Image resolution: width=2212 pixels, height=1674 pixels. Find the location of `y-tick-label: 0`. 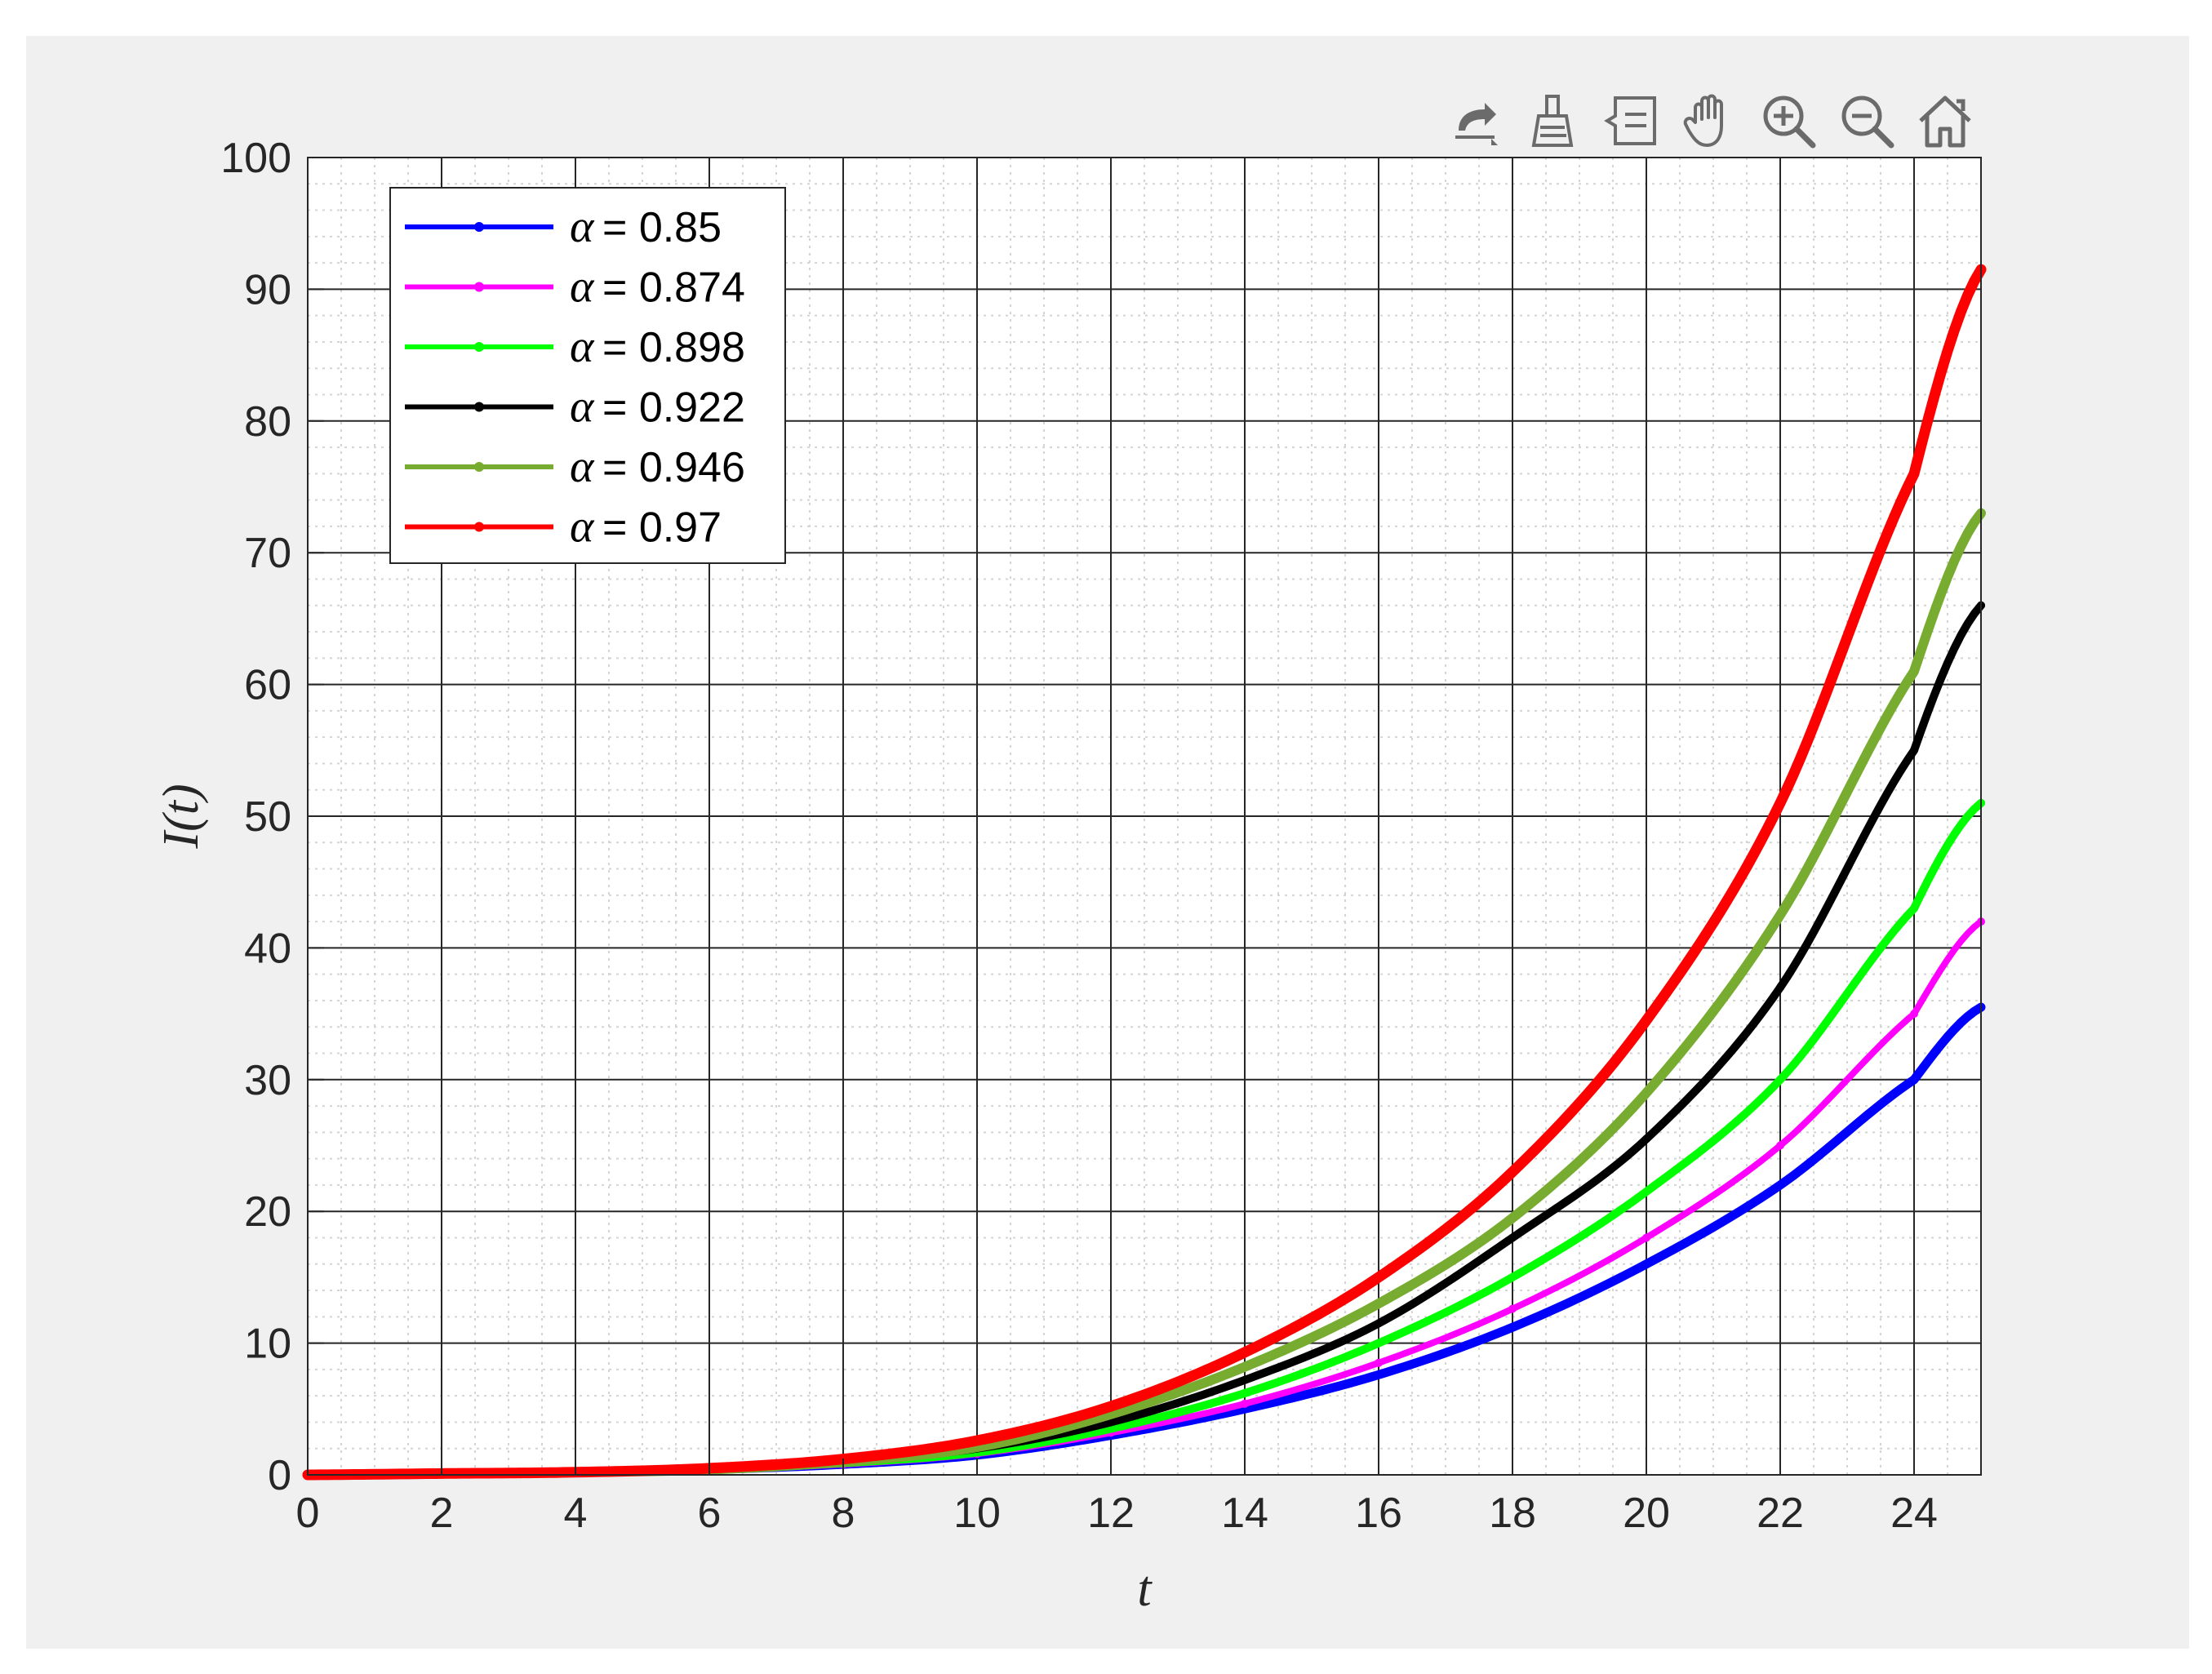

y-tick-label: 0 is located at coordinates (279, 1475).